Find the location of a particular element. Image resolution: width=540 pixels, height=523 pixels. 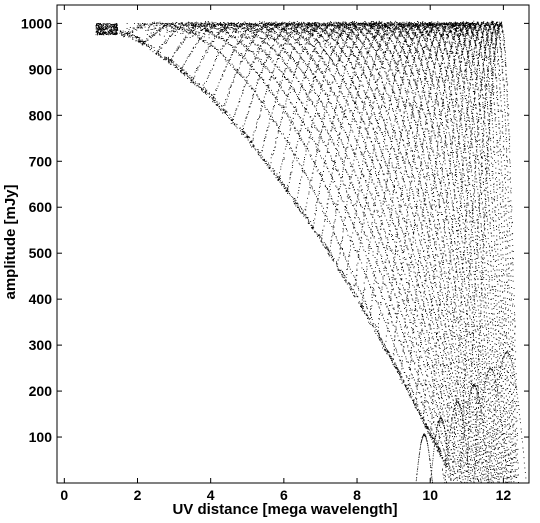

y-tick-label: 700 is located at coordinates (41, 161).